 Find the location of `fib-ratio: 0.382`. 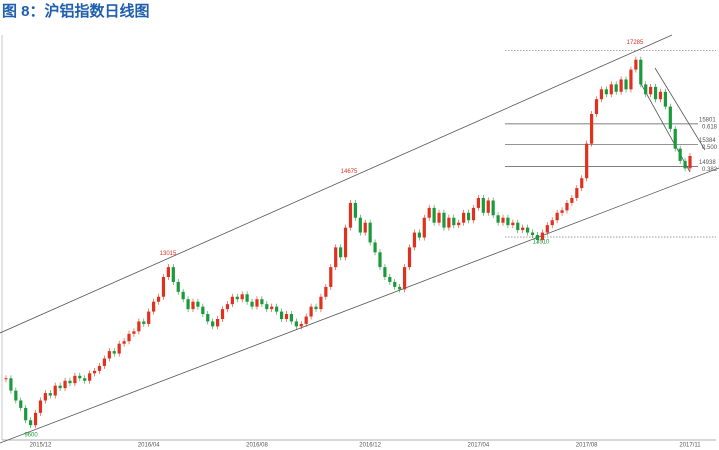

fib-ratio: 0.382 is located at coordinates (710, 170).